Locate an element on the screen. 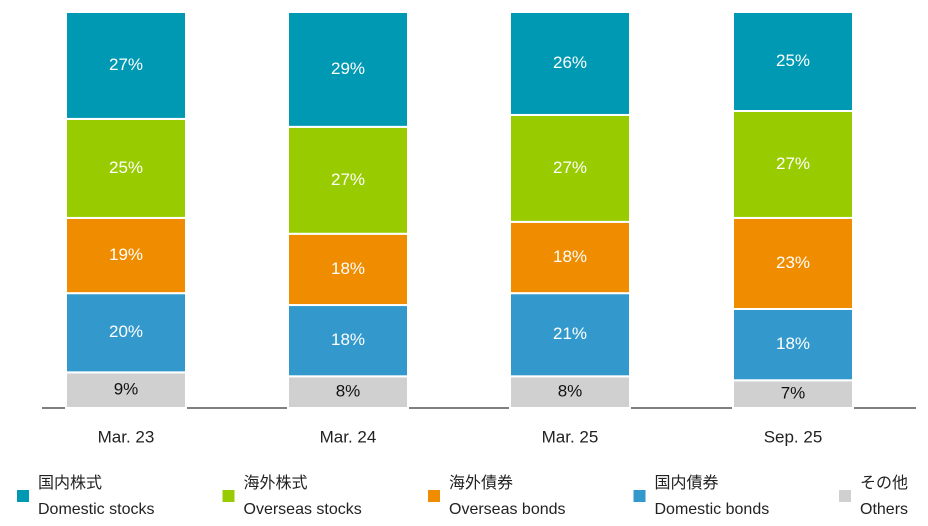 The height and width of the screenshot is (526, 928). legend-label: その他 is located at coordinates (884, 483).